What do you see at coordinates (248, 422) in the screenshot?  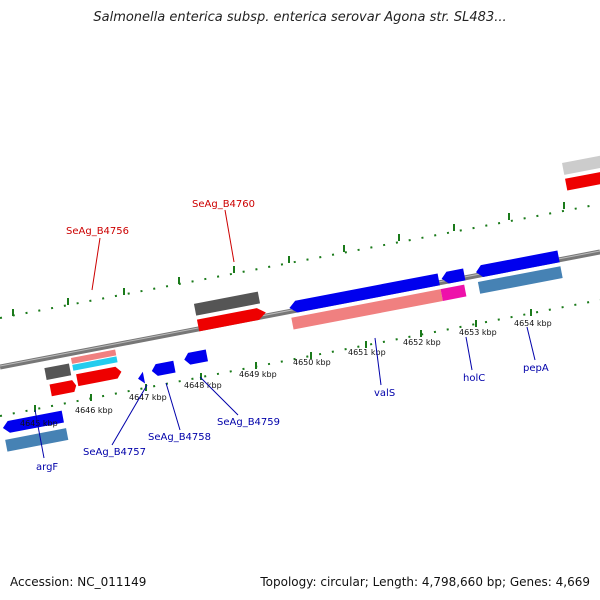 I see `gene-label-b4759: SeAg_B4759` at bounding box center [248, 422].